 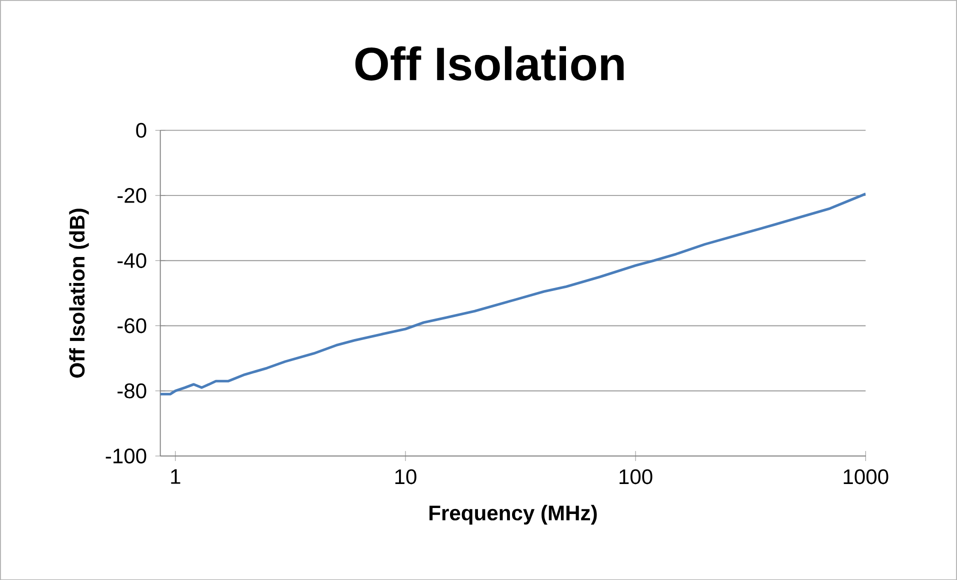 What do you see at coordinates (132, 326) in the screenshot?
I see `y-tick-label: -60` at bounding box center [132, 326].